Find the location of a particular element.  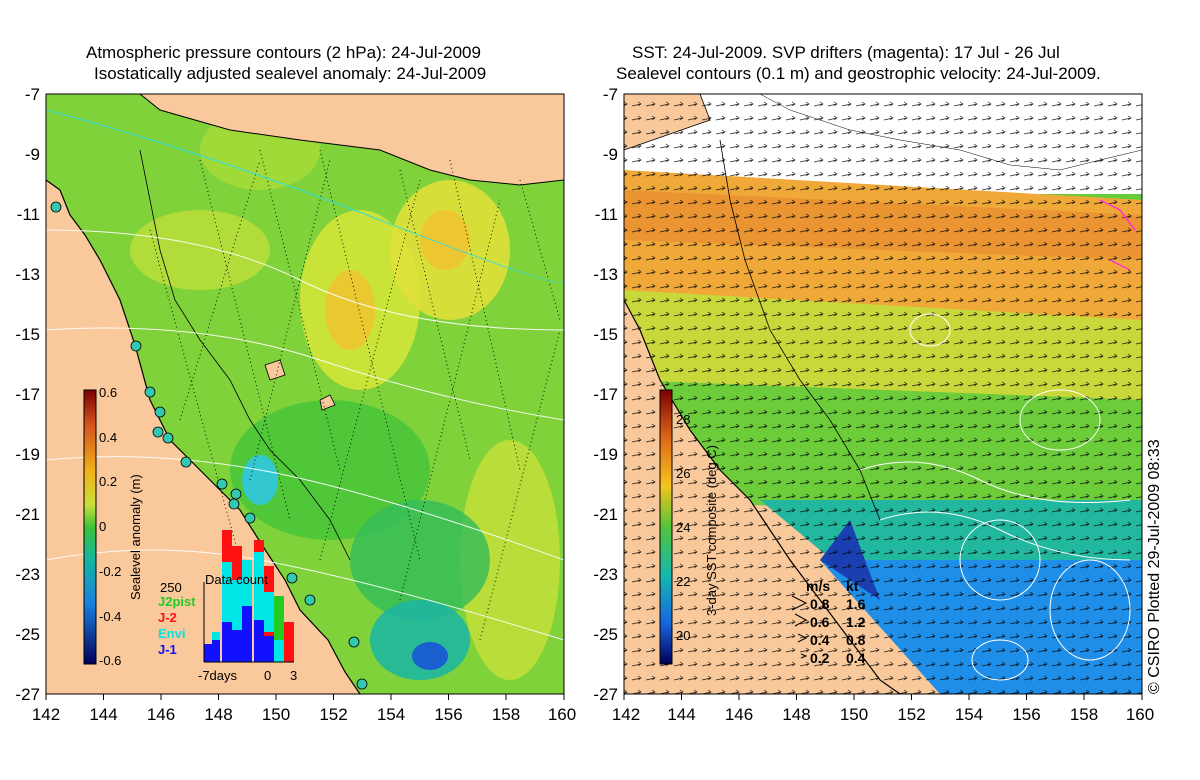

legend-envi: Envi is located at coordinates (172, 633).